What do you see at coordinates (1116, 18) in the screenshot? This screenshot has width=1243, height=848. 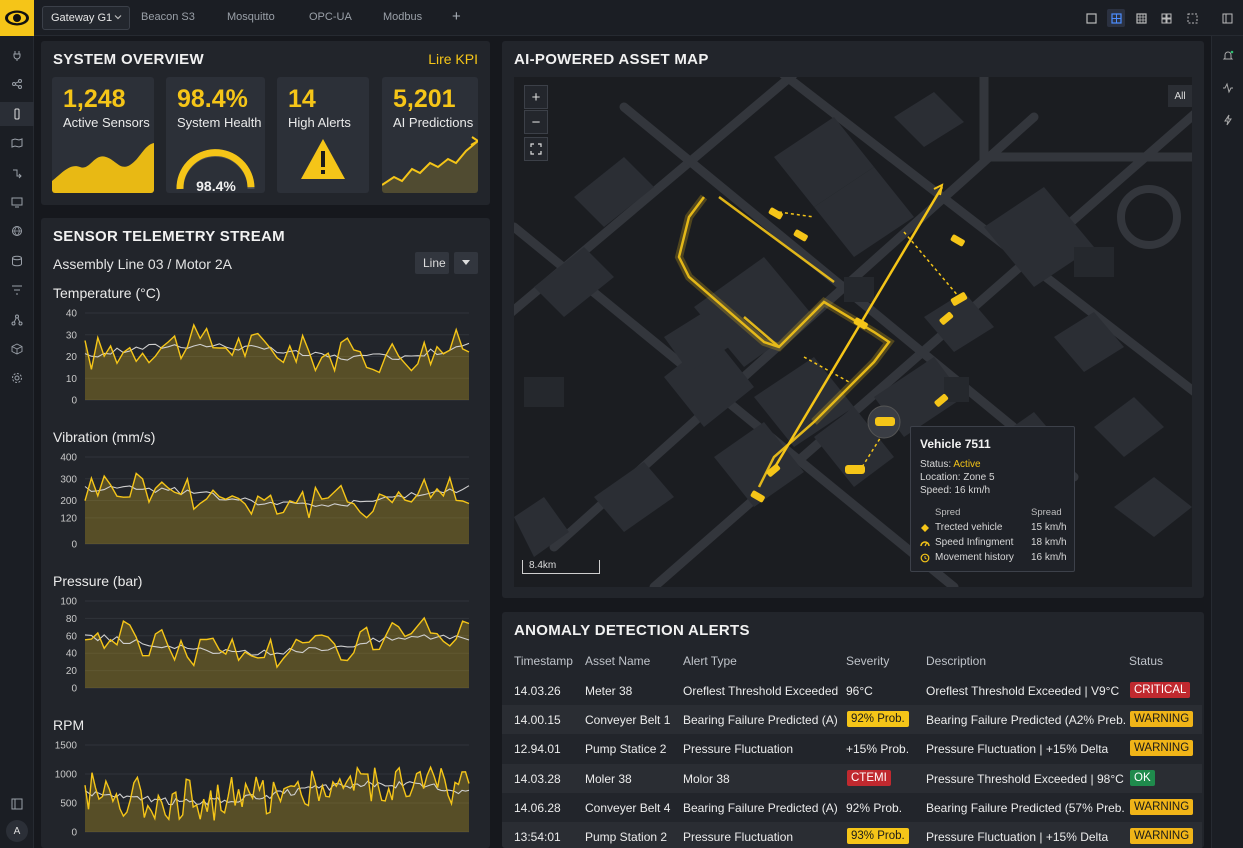 I see `layout-grid-icon` at bounding box center [1116, 18].